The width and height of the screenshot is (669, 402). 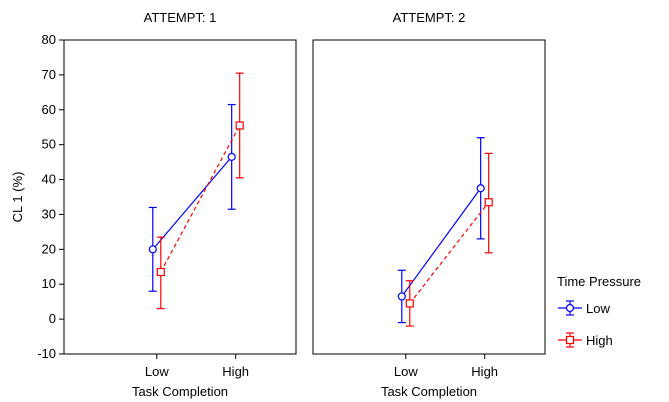 What do you see at coordinates (599, 281) in the screenshot?
I see `legend-title: Time Pressure` at bounding box center [599, 281].